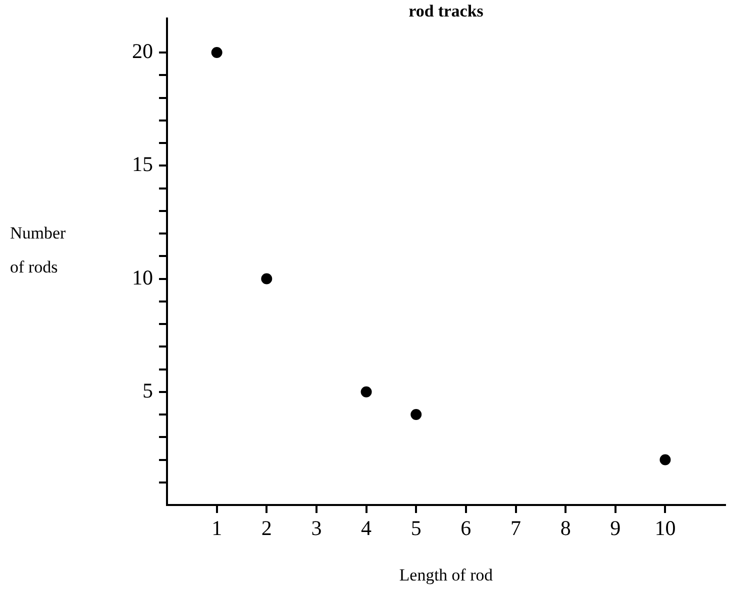  I want to click on x-tick-label: 3, so click(316, 528).